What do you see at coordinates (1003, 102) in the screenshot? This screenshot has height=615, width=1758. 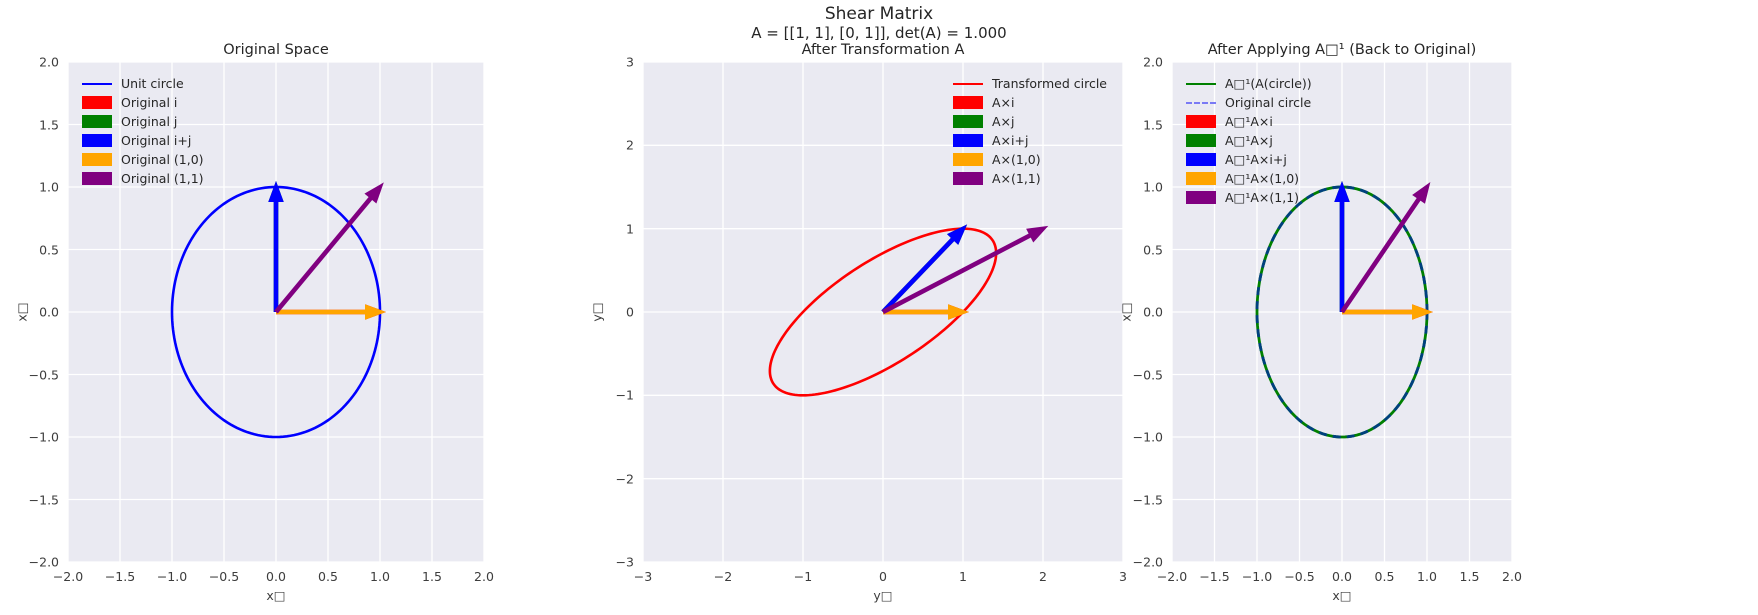 I see `legend-label: A×i` at bounding box center [1003, 102].